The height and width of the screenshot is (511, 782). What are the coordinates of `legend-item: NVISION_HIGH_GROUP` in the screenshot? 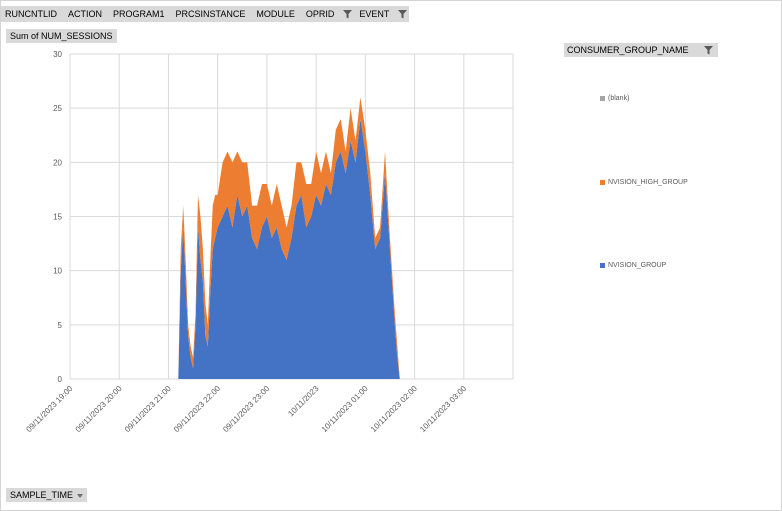 It's located at (644, 182).